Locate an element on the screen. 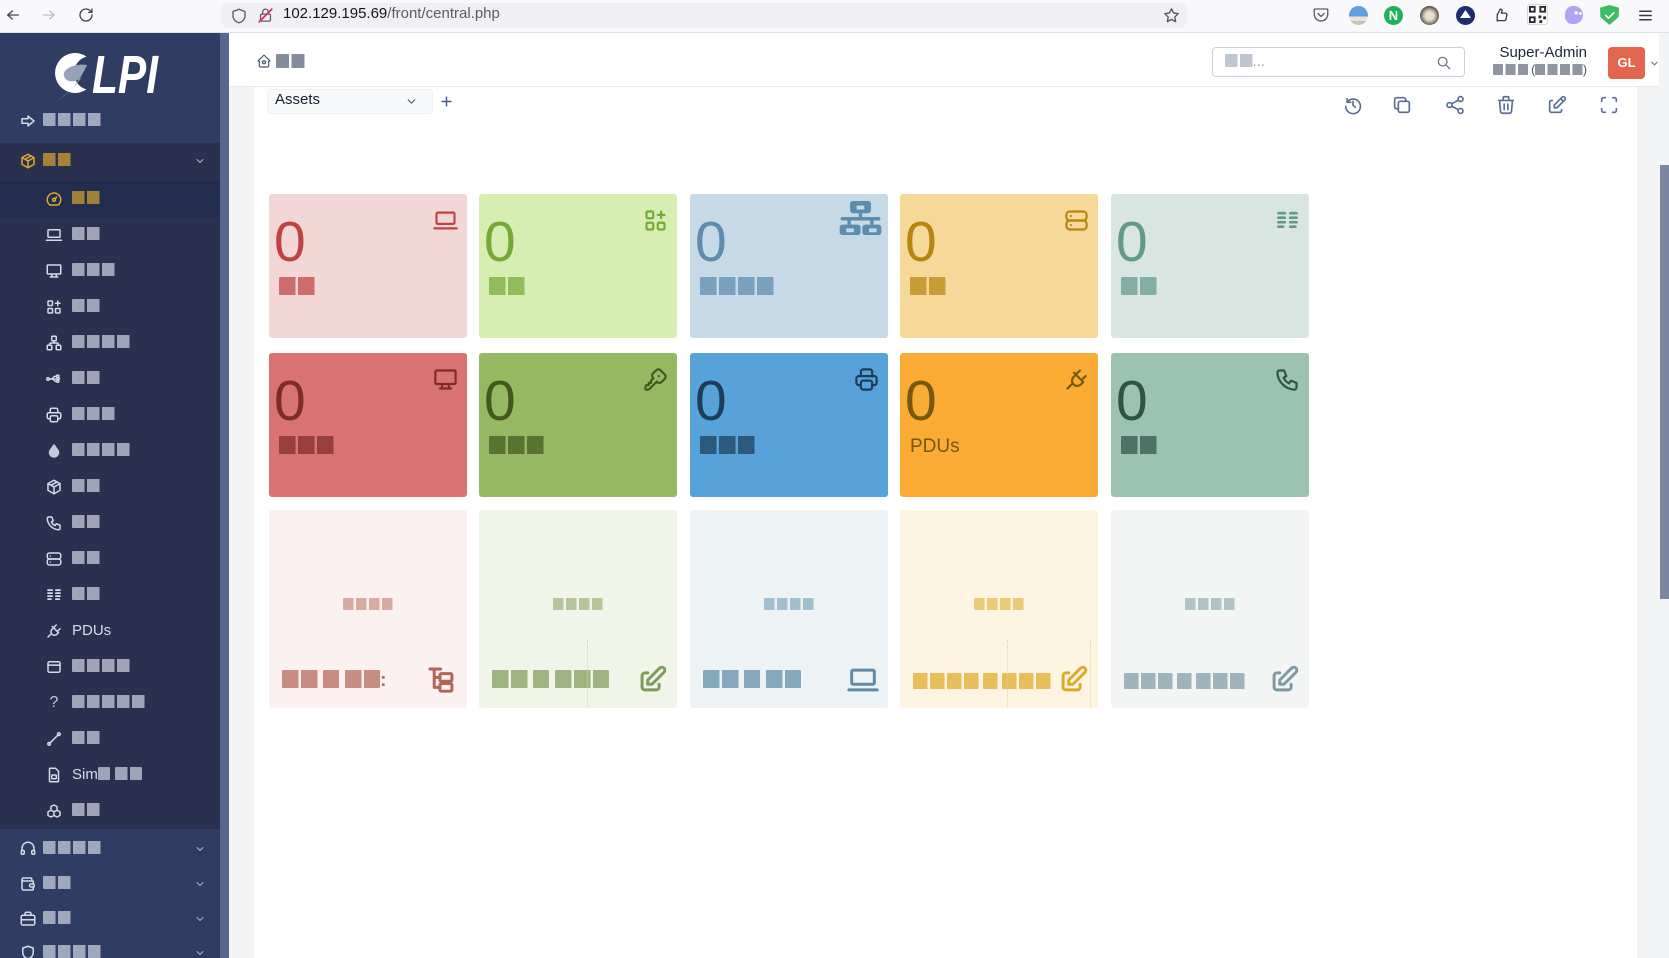  svg-text: LPI is located at coordinates (125, 76).